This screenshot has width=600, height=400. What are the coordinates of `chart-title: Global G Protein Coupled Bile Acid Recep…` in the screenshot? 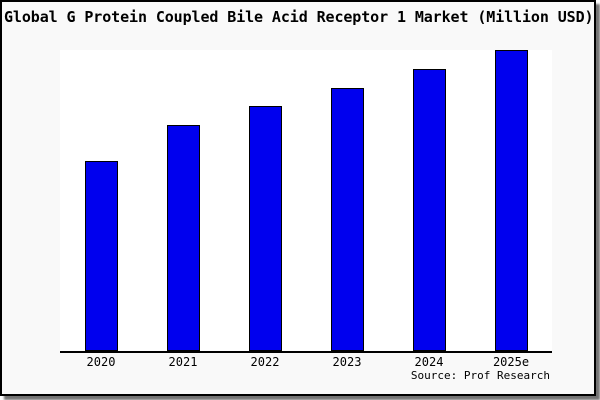 It's located at (299, 17).